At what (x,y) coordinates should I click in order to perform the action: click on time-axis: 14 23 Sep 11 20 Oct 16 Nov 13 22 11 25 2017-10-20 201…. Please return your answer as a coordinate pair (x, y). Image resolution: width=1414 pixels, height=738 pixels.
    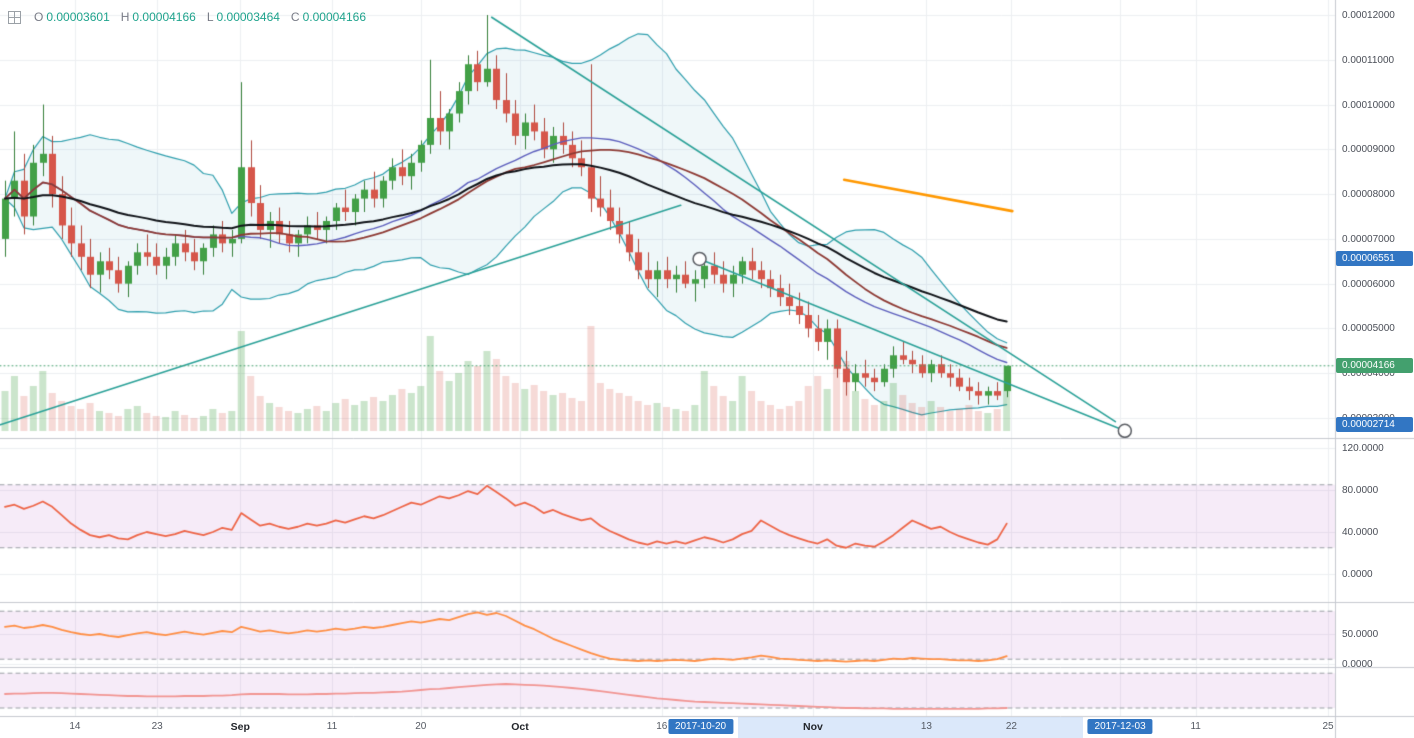
    Looking at the image, I should click on (707, 727).